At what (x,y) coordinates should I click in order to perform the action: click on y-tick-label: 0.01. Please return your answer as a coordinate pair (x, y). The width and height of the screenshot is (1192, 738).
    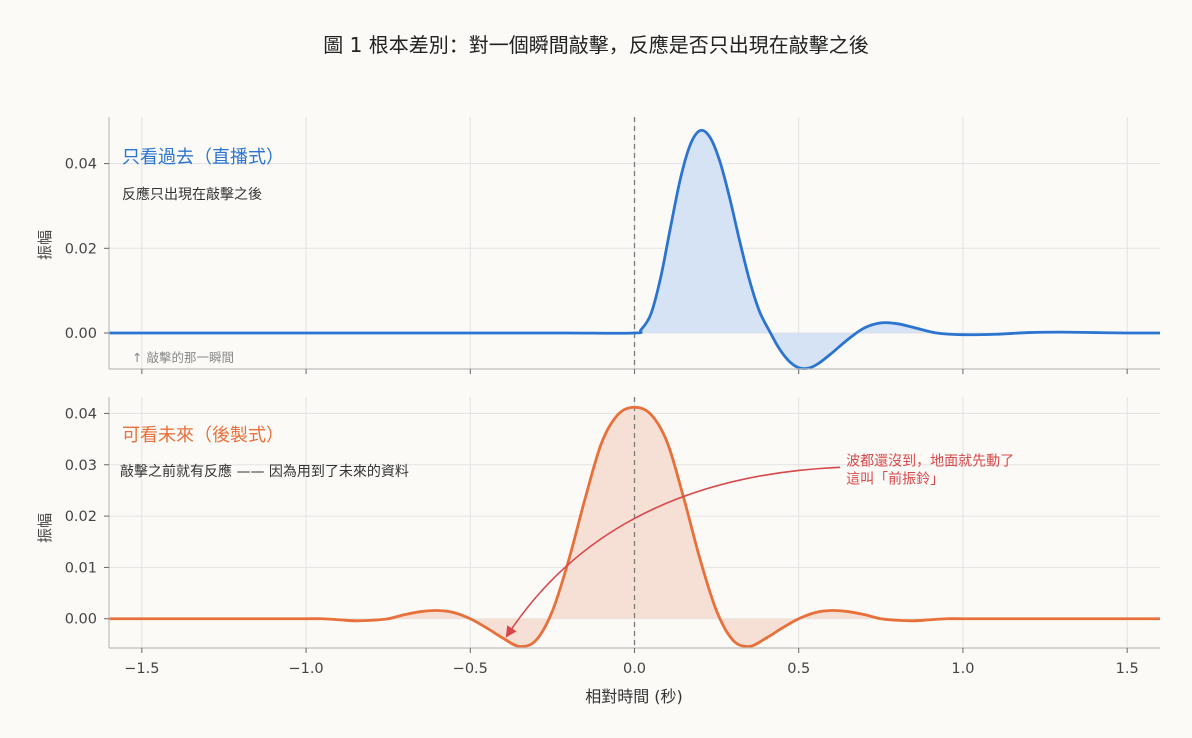
    Looking at the image, I should click on (81, 568).